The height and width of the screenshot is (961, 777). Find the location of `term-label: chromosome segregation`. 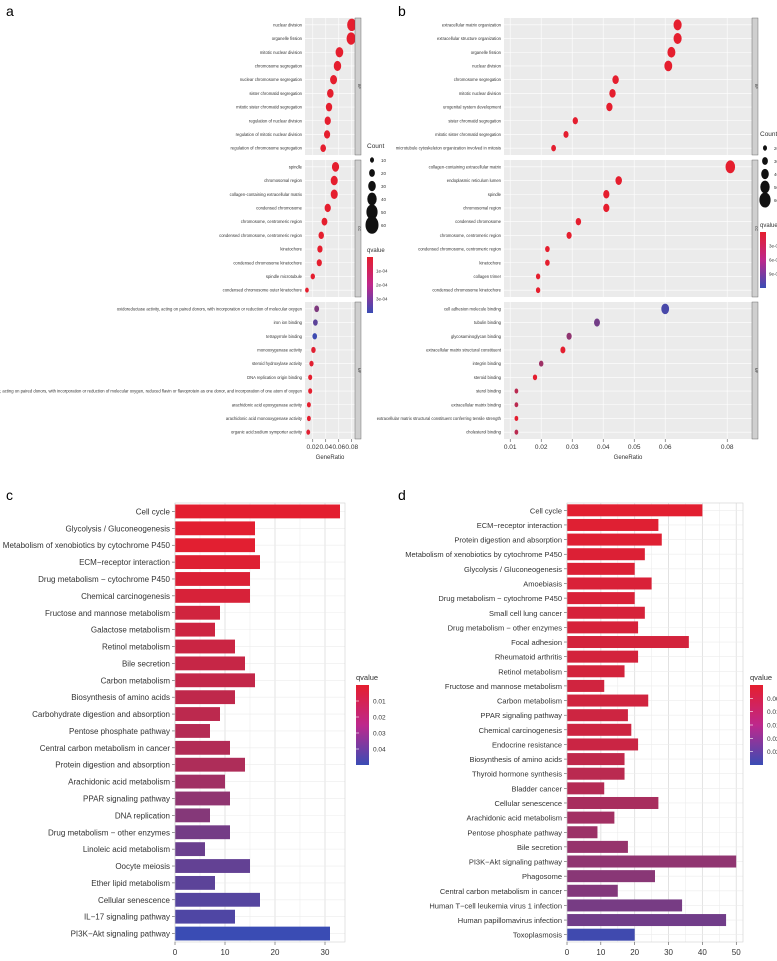

term-label: chromosome segregation is located at coordinates (478, 79).